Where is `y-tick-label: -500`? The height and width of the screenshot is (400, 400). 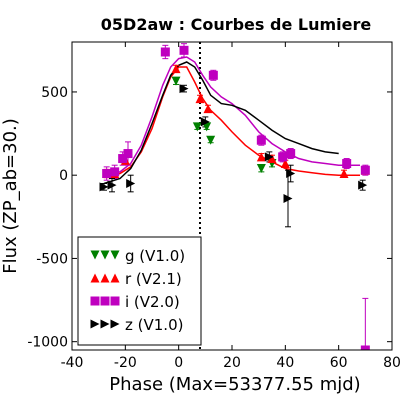 y-tick-label: -500 is located at coordinates (52, 259).